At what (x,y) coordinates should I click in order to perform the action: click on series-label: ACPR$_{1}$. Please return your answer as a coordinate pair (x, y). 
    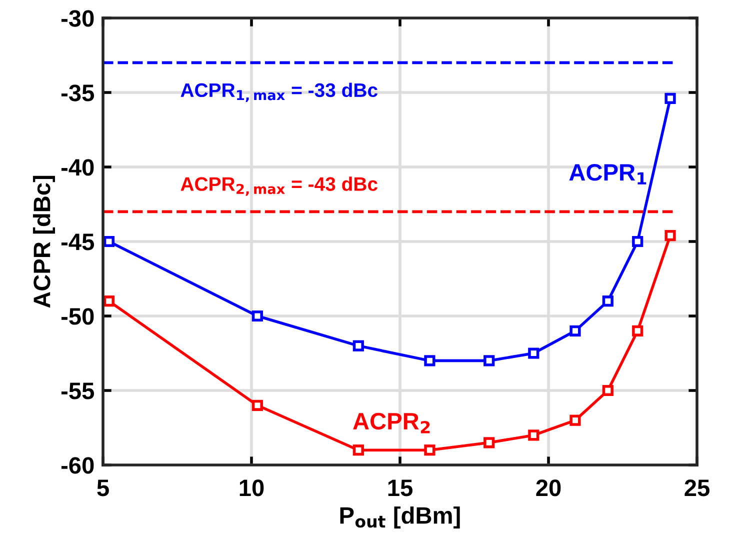
    Looking at the image, I should click on (607, 174).